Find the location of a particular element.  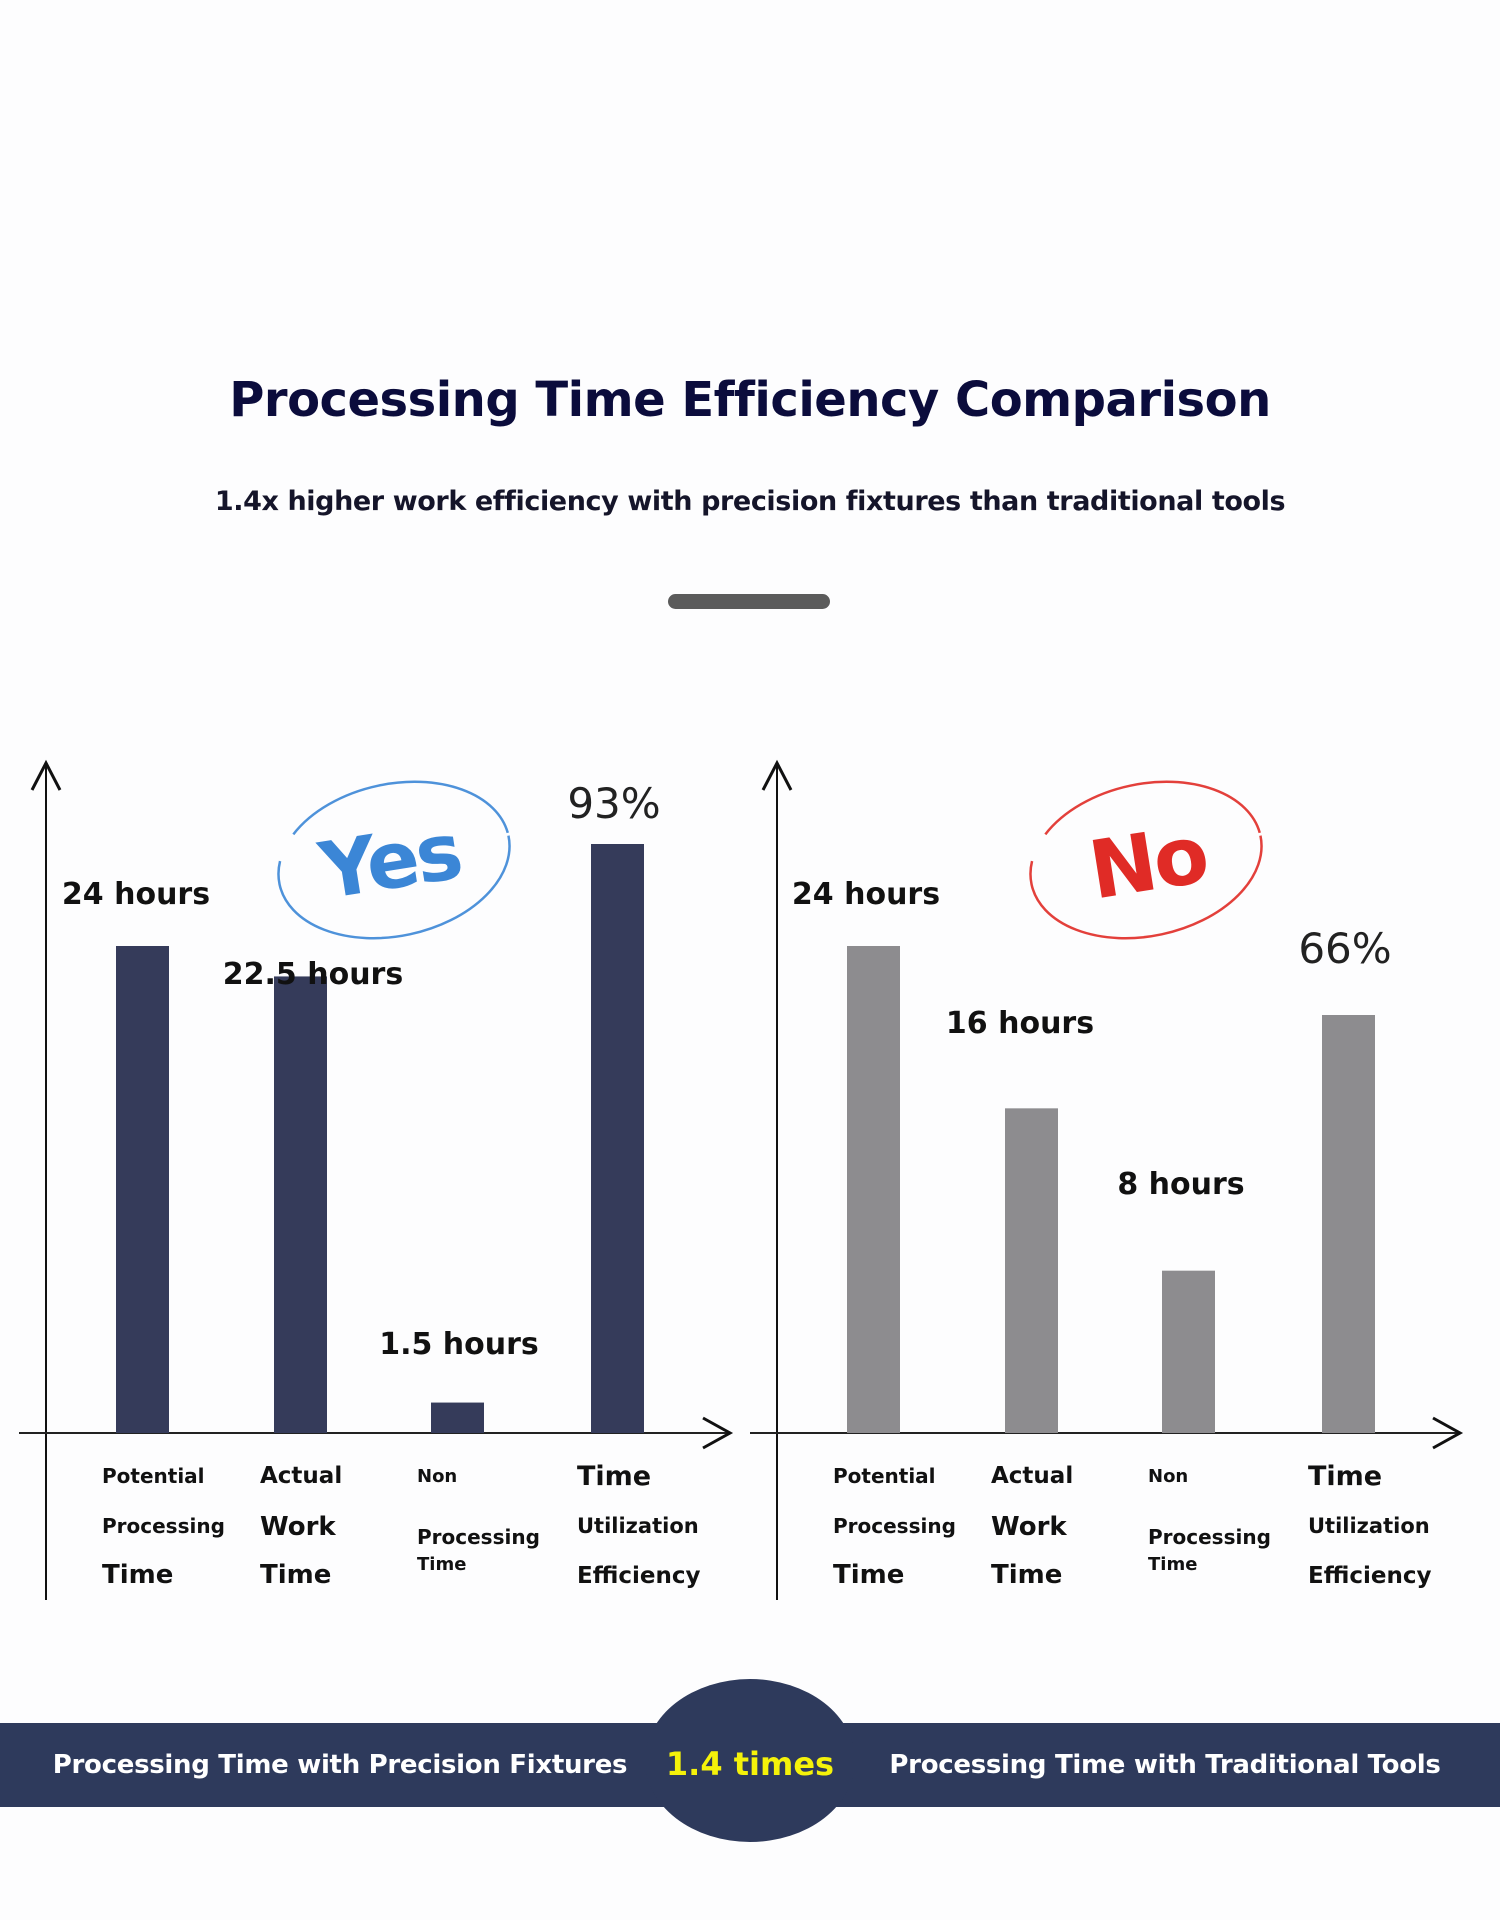

page-title: Processing Time Efficiency Comparison is located at coordinates (750, 400).